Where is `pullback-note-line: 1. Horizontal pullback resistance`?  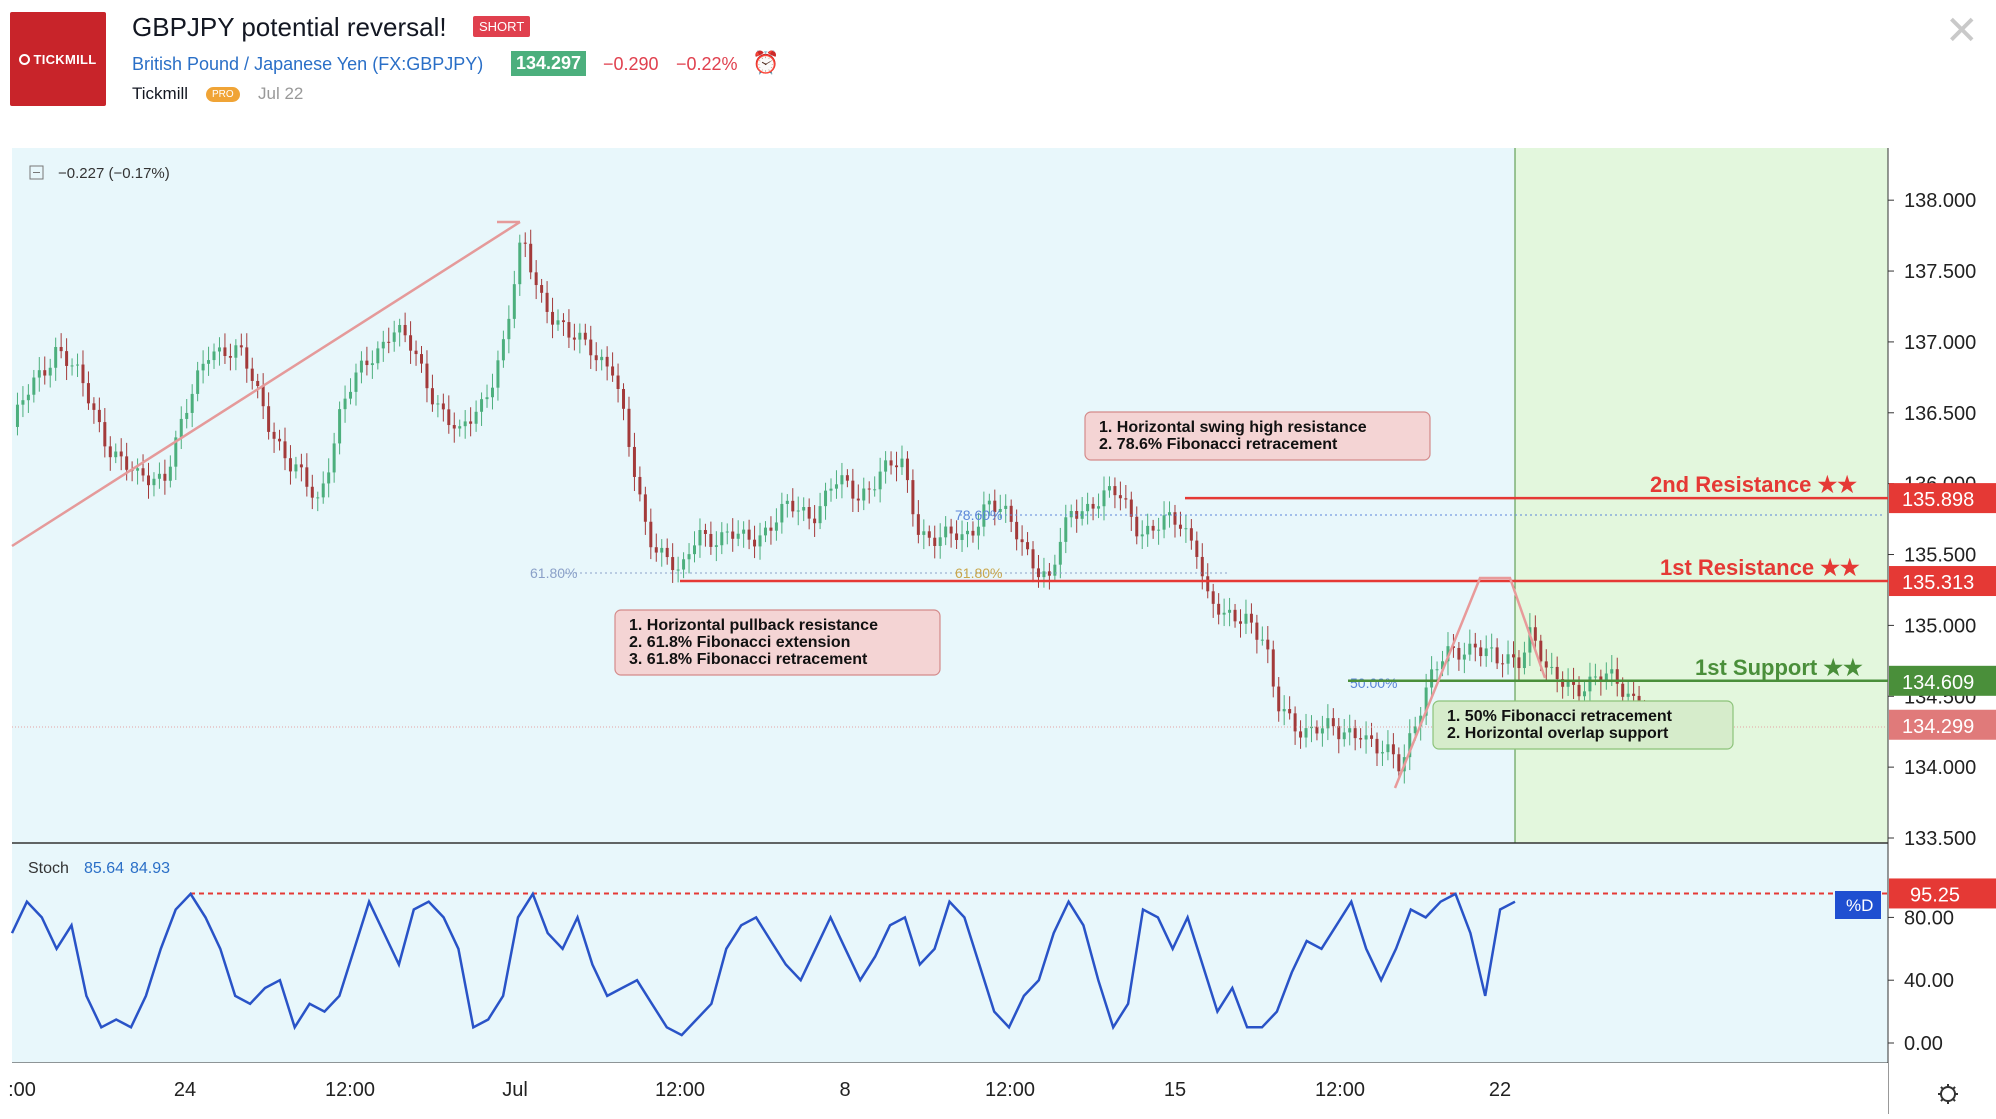 pullback-note-line: 1. Horizontal pullback resistance is located at coordinates (753, 625).